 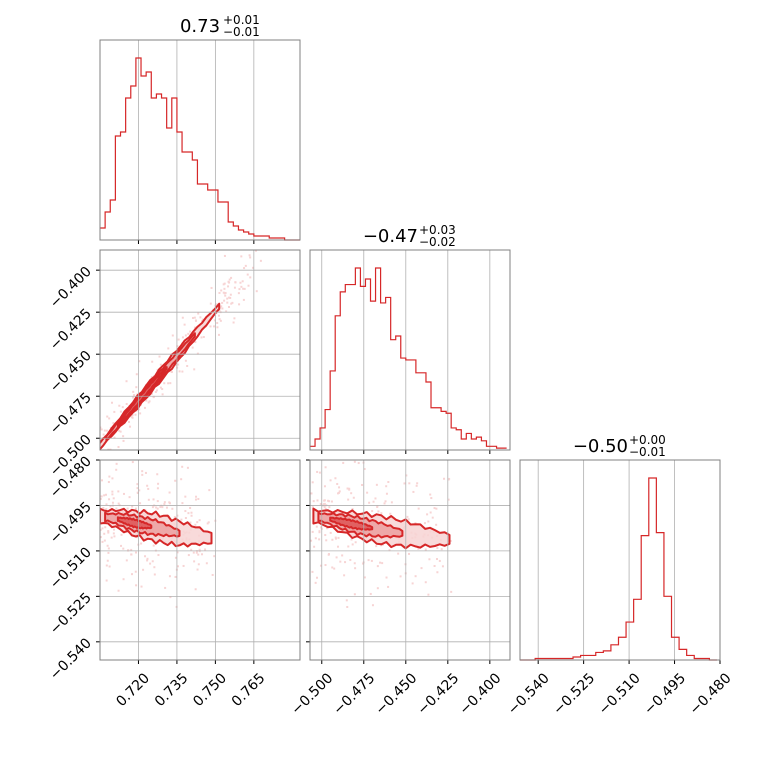 What do you see at coordinates (600, 446) in the screenshot?
I see `param-2-title-value: −0.50` at bounding box center [600, 446].